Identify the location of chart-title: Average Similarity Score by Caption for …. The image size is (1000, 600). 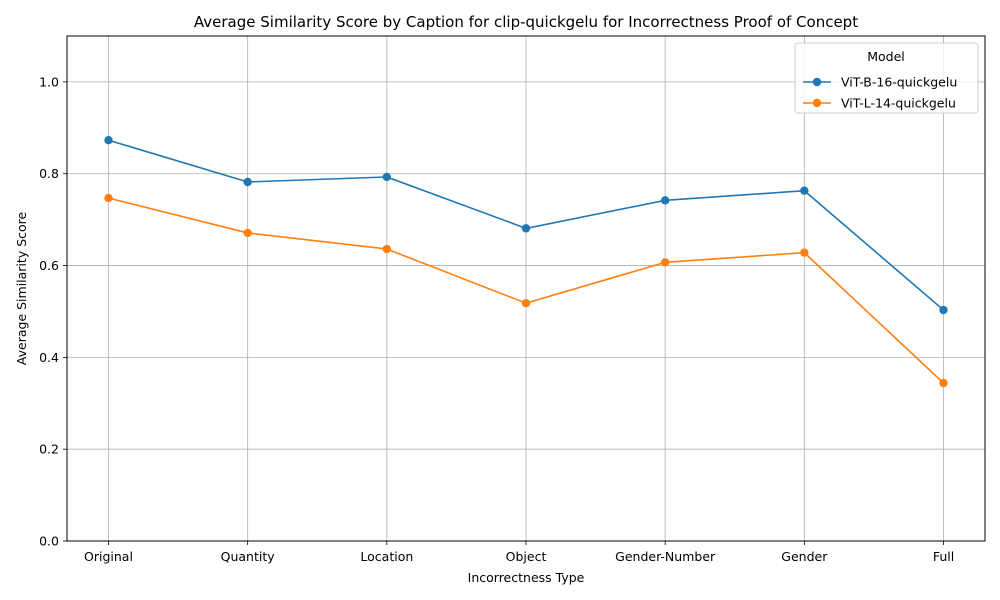
(526, 22).